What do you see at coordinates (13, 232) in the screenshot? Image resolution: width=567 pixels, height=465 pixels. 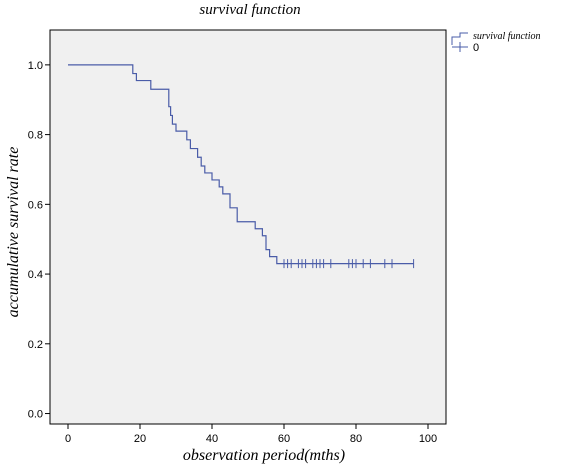 I see `y-axis-label: accumulative survival rate` at bounding box center [13, 232].